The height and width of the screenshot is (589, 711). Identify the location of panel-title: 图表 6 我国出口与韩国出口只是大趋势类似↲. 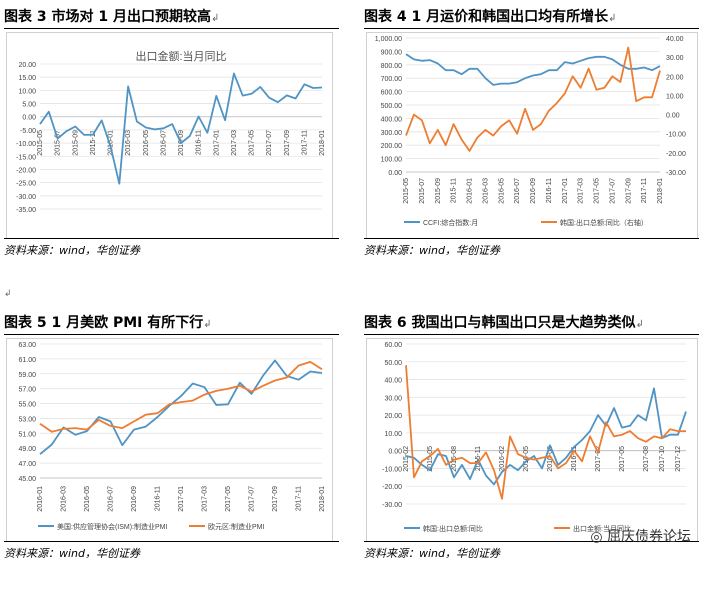
(504, 323).